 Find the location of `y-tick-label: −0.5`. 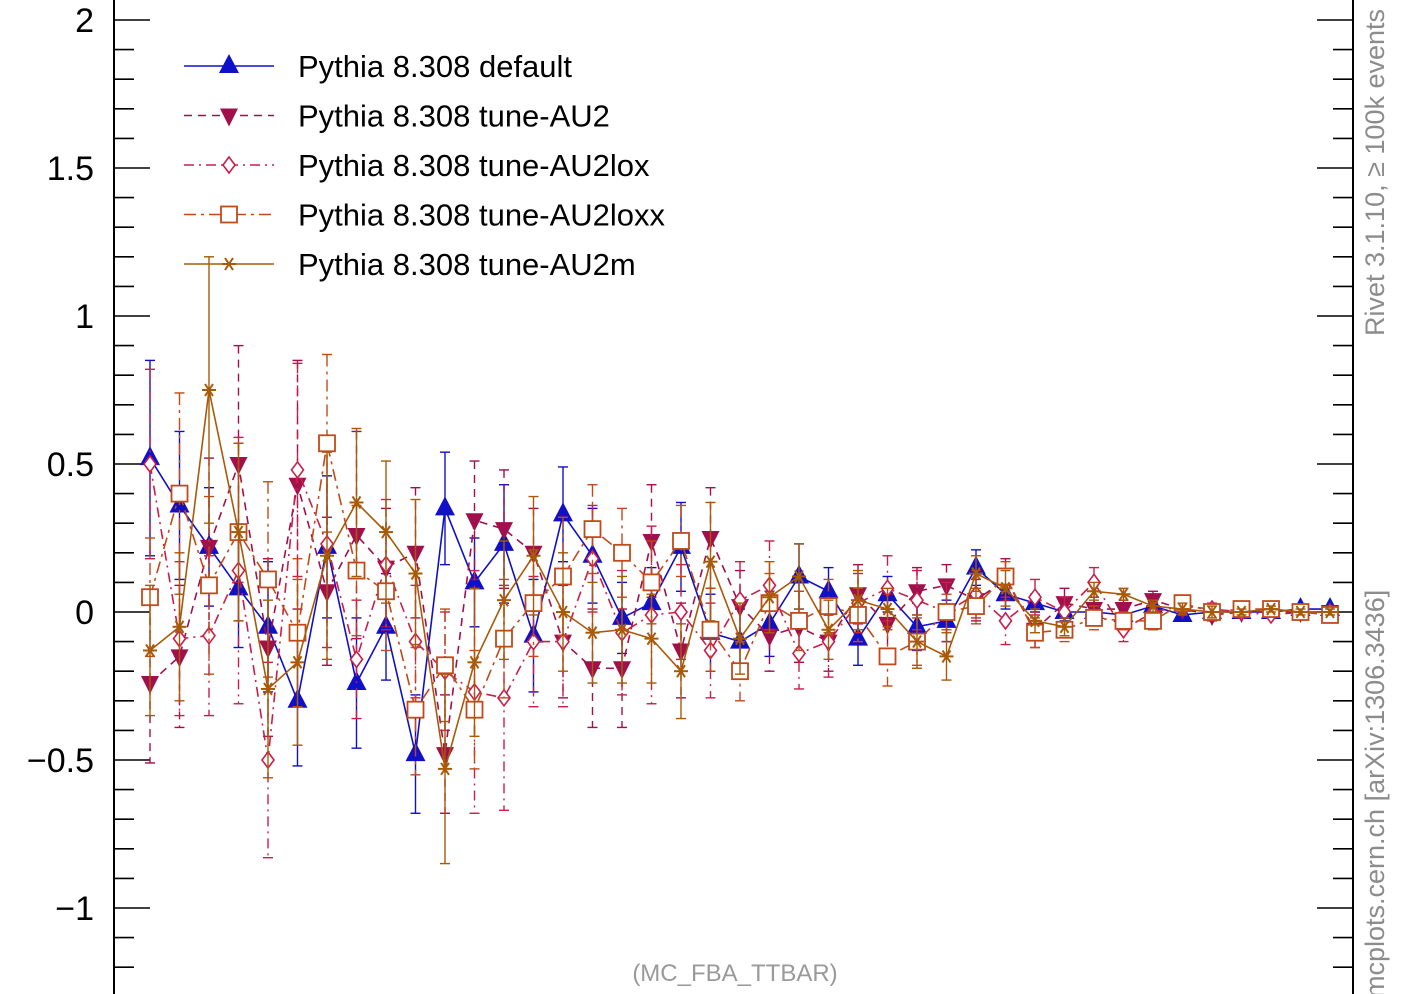

y-tick-label: −0.5 is located at coordinates (60, 761).